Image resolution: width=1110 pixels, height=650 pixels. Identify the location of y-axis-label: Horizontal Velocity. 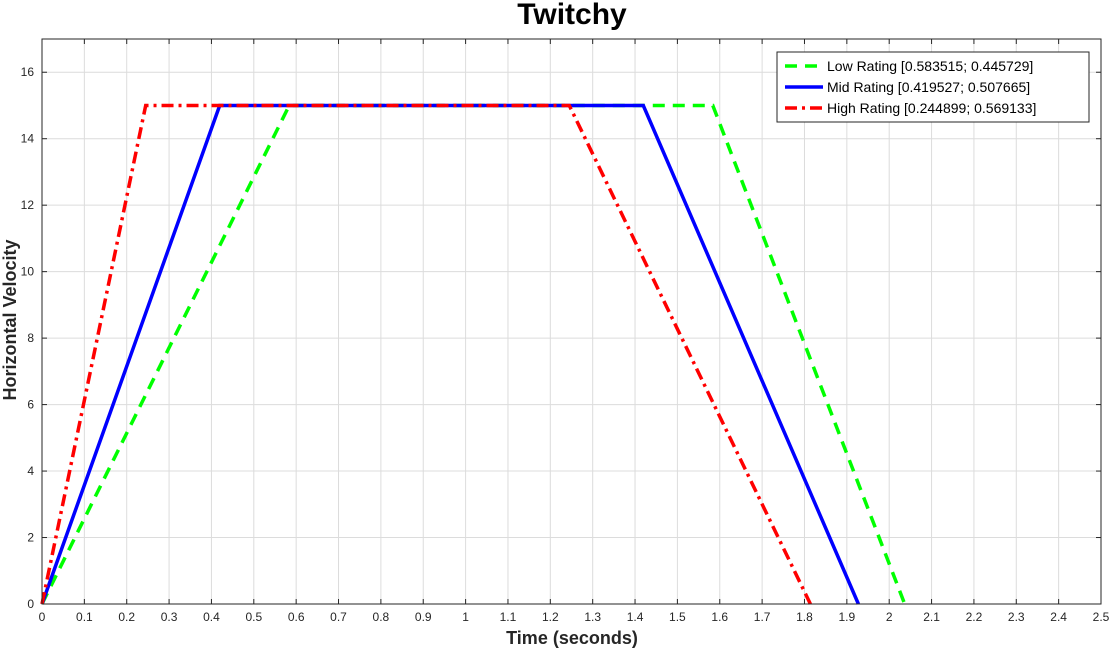
(10, 319).